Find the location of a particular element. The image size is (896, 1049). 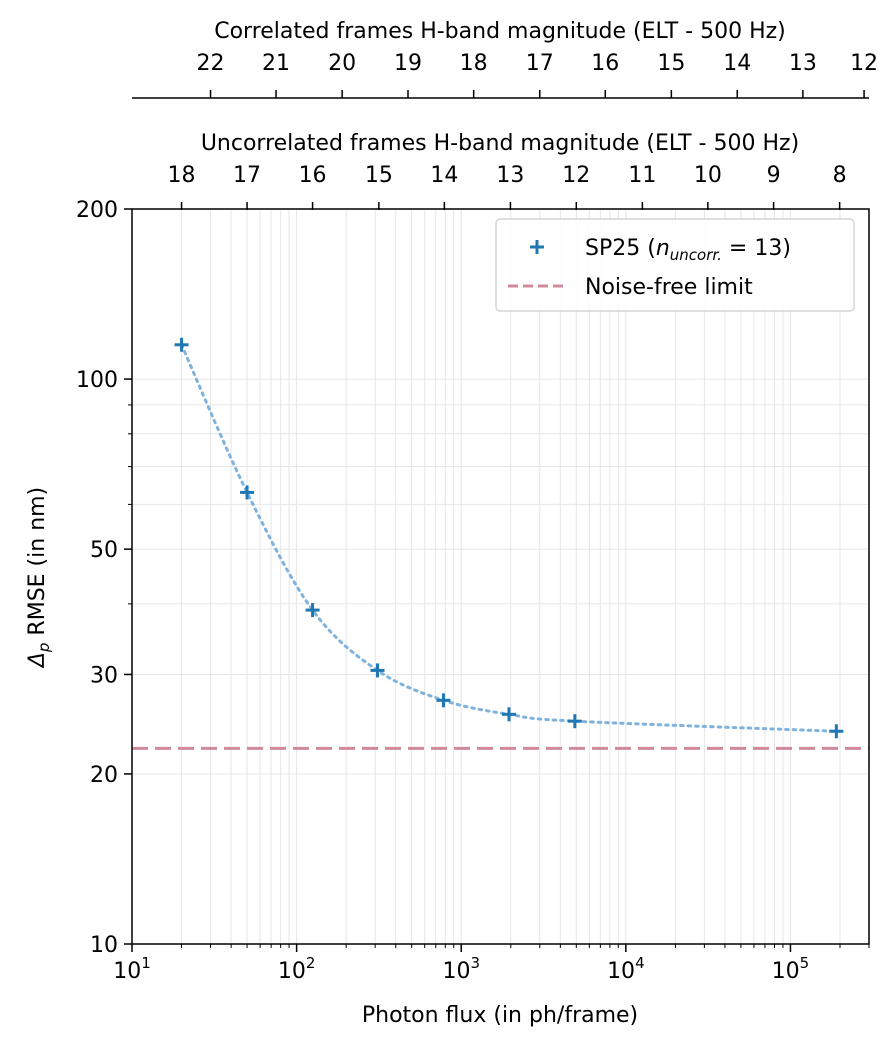

legend-label-sp25: SP25 (nuncorr. = 13) is located at coordinates (688, 250).